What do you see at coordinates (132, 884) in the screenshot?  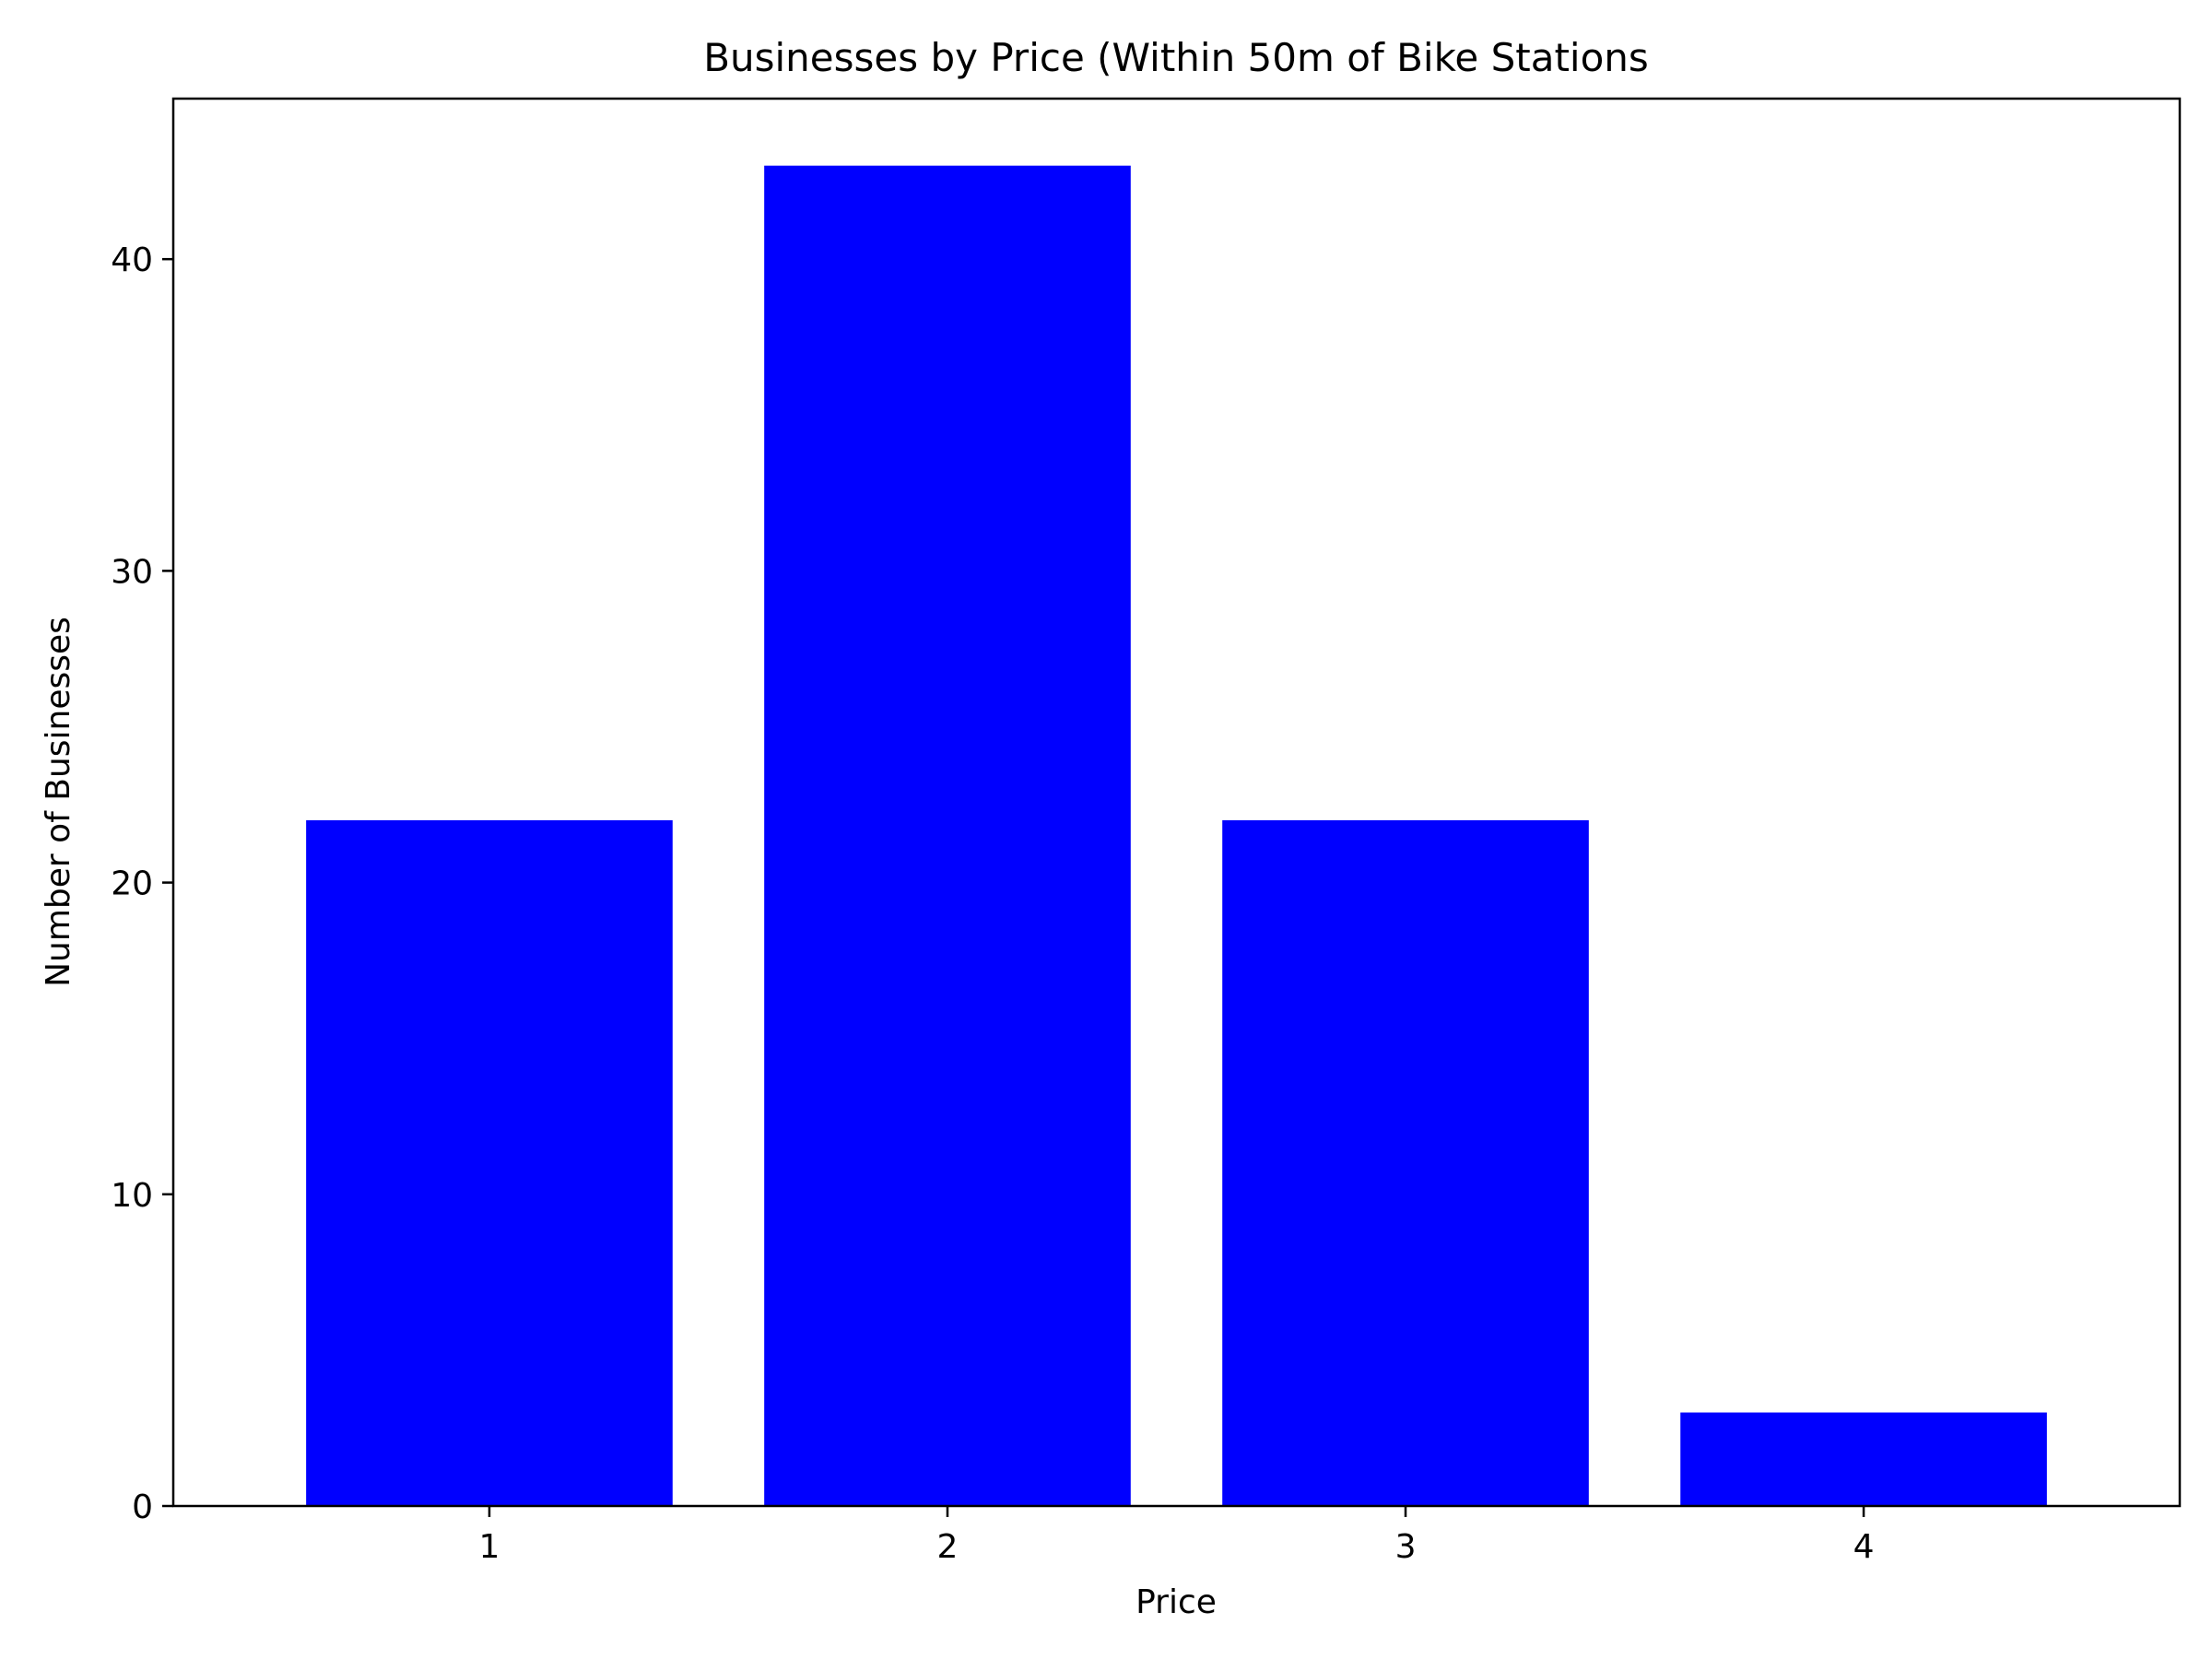 I see `y-tick-label: 20` at bounding box center [132, 884].